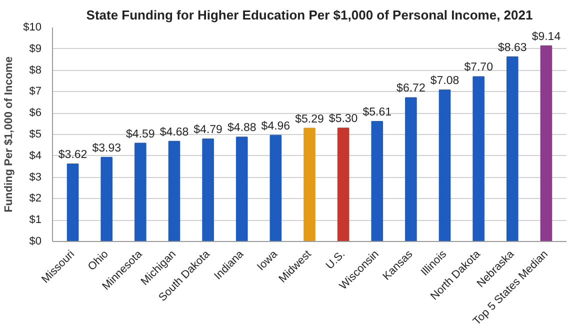 The image size is (580, 336). I want to click on data-label: $7.70, so click(478, 68).